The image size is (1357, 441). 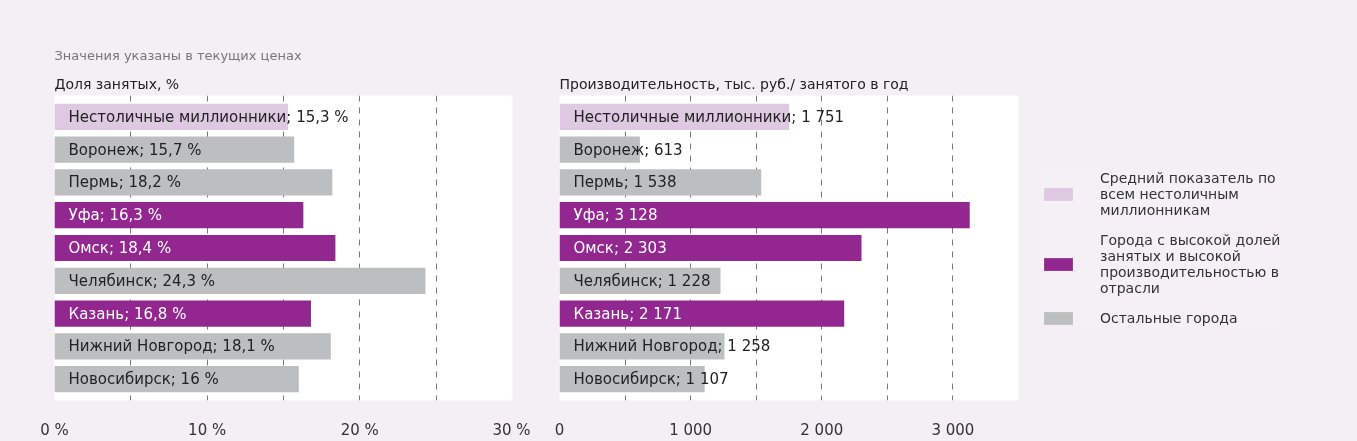 I want to click on y-tick-label: Омск; 2 303, so click(x=620, y=248).